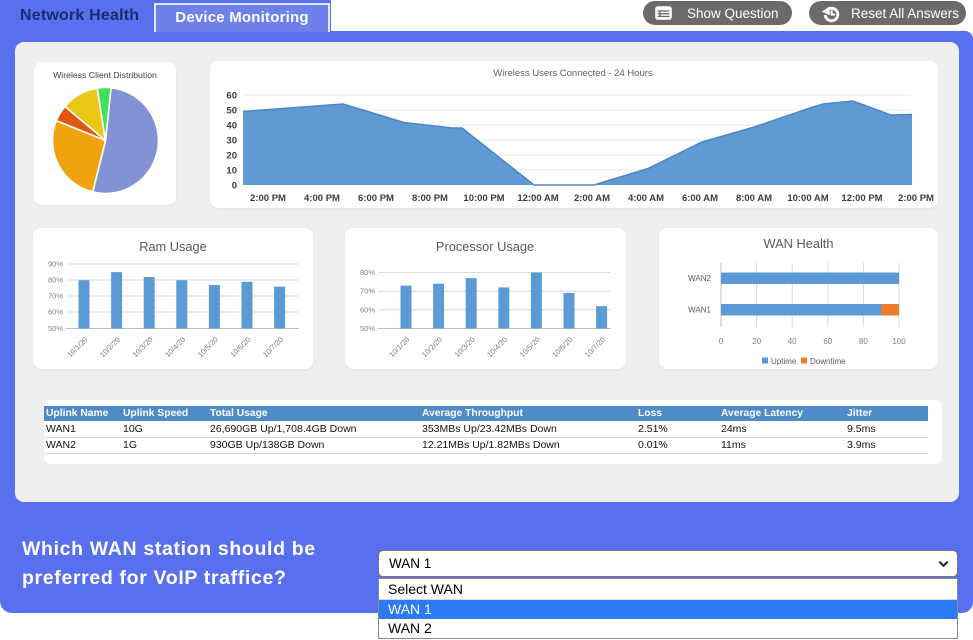 The width and height of the screenshot is (973, 640). Describe the element at coordinates (863, 341) in the screenshot. I see `svg-text: 80` at that location.